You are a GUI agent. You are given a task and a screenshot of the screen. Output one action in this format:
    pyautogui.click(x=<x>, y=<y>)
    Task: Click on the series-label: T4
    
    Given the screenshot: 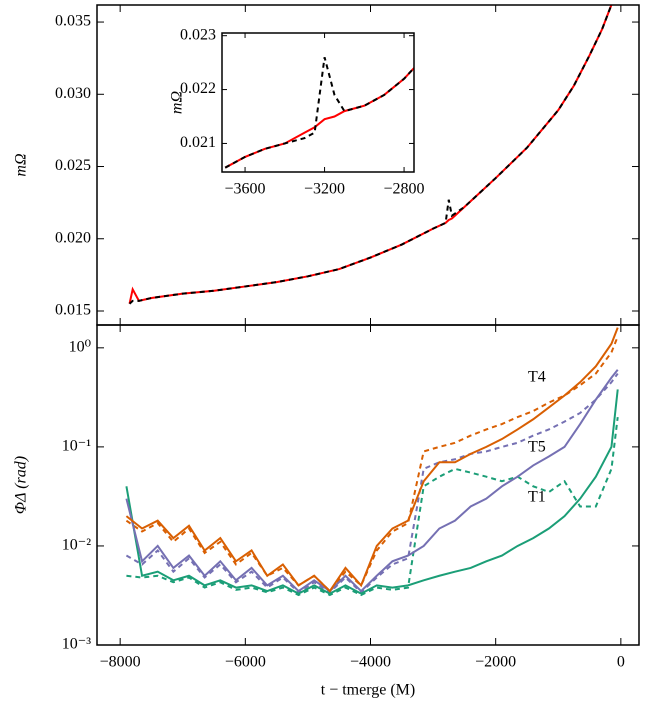 What is the action you would take?
    pyautogui.click(x=537, y=377)
    